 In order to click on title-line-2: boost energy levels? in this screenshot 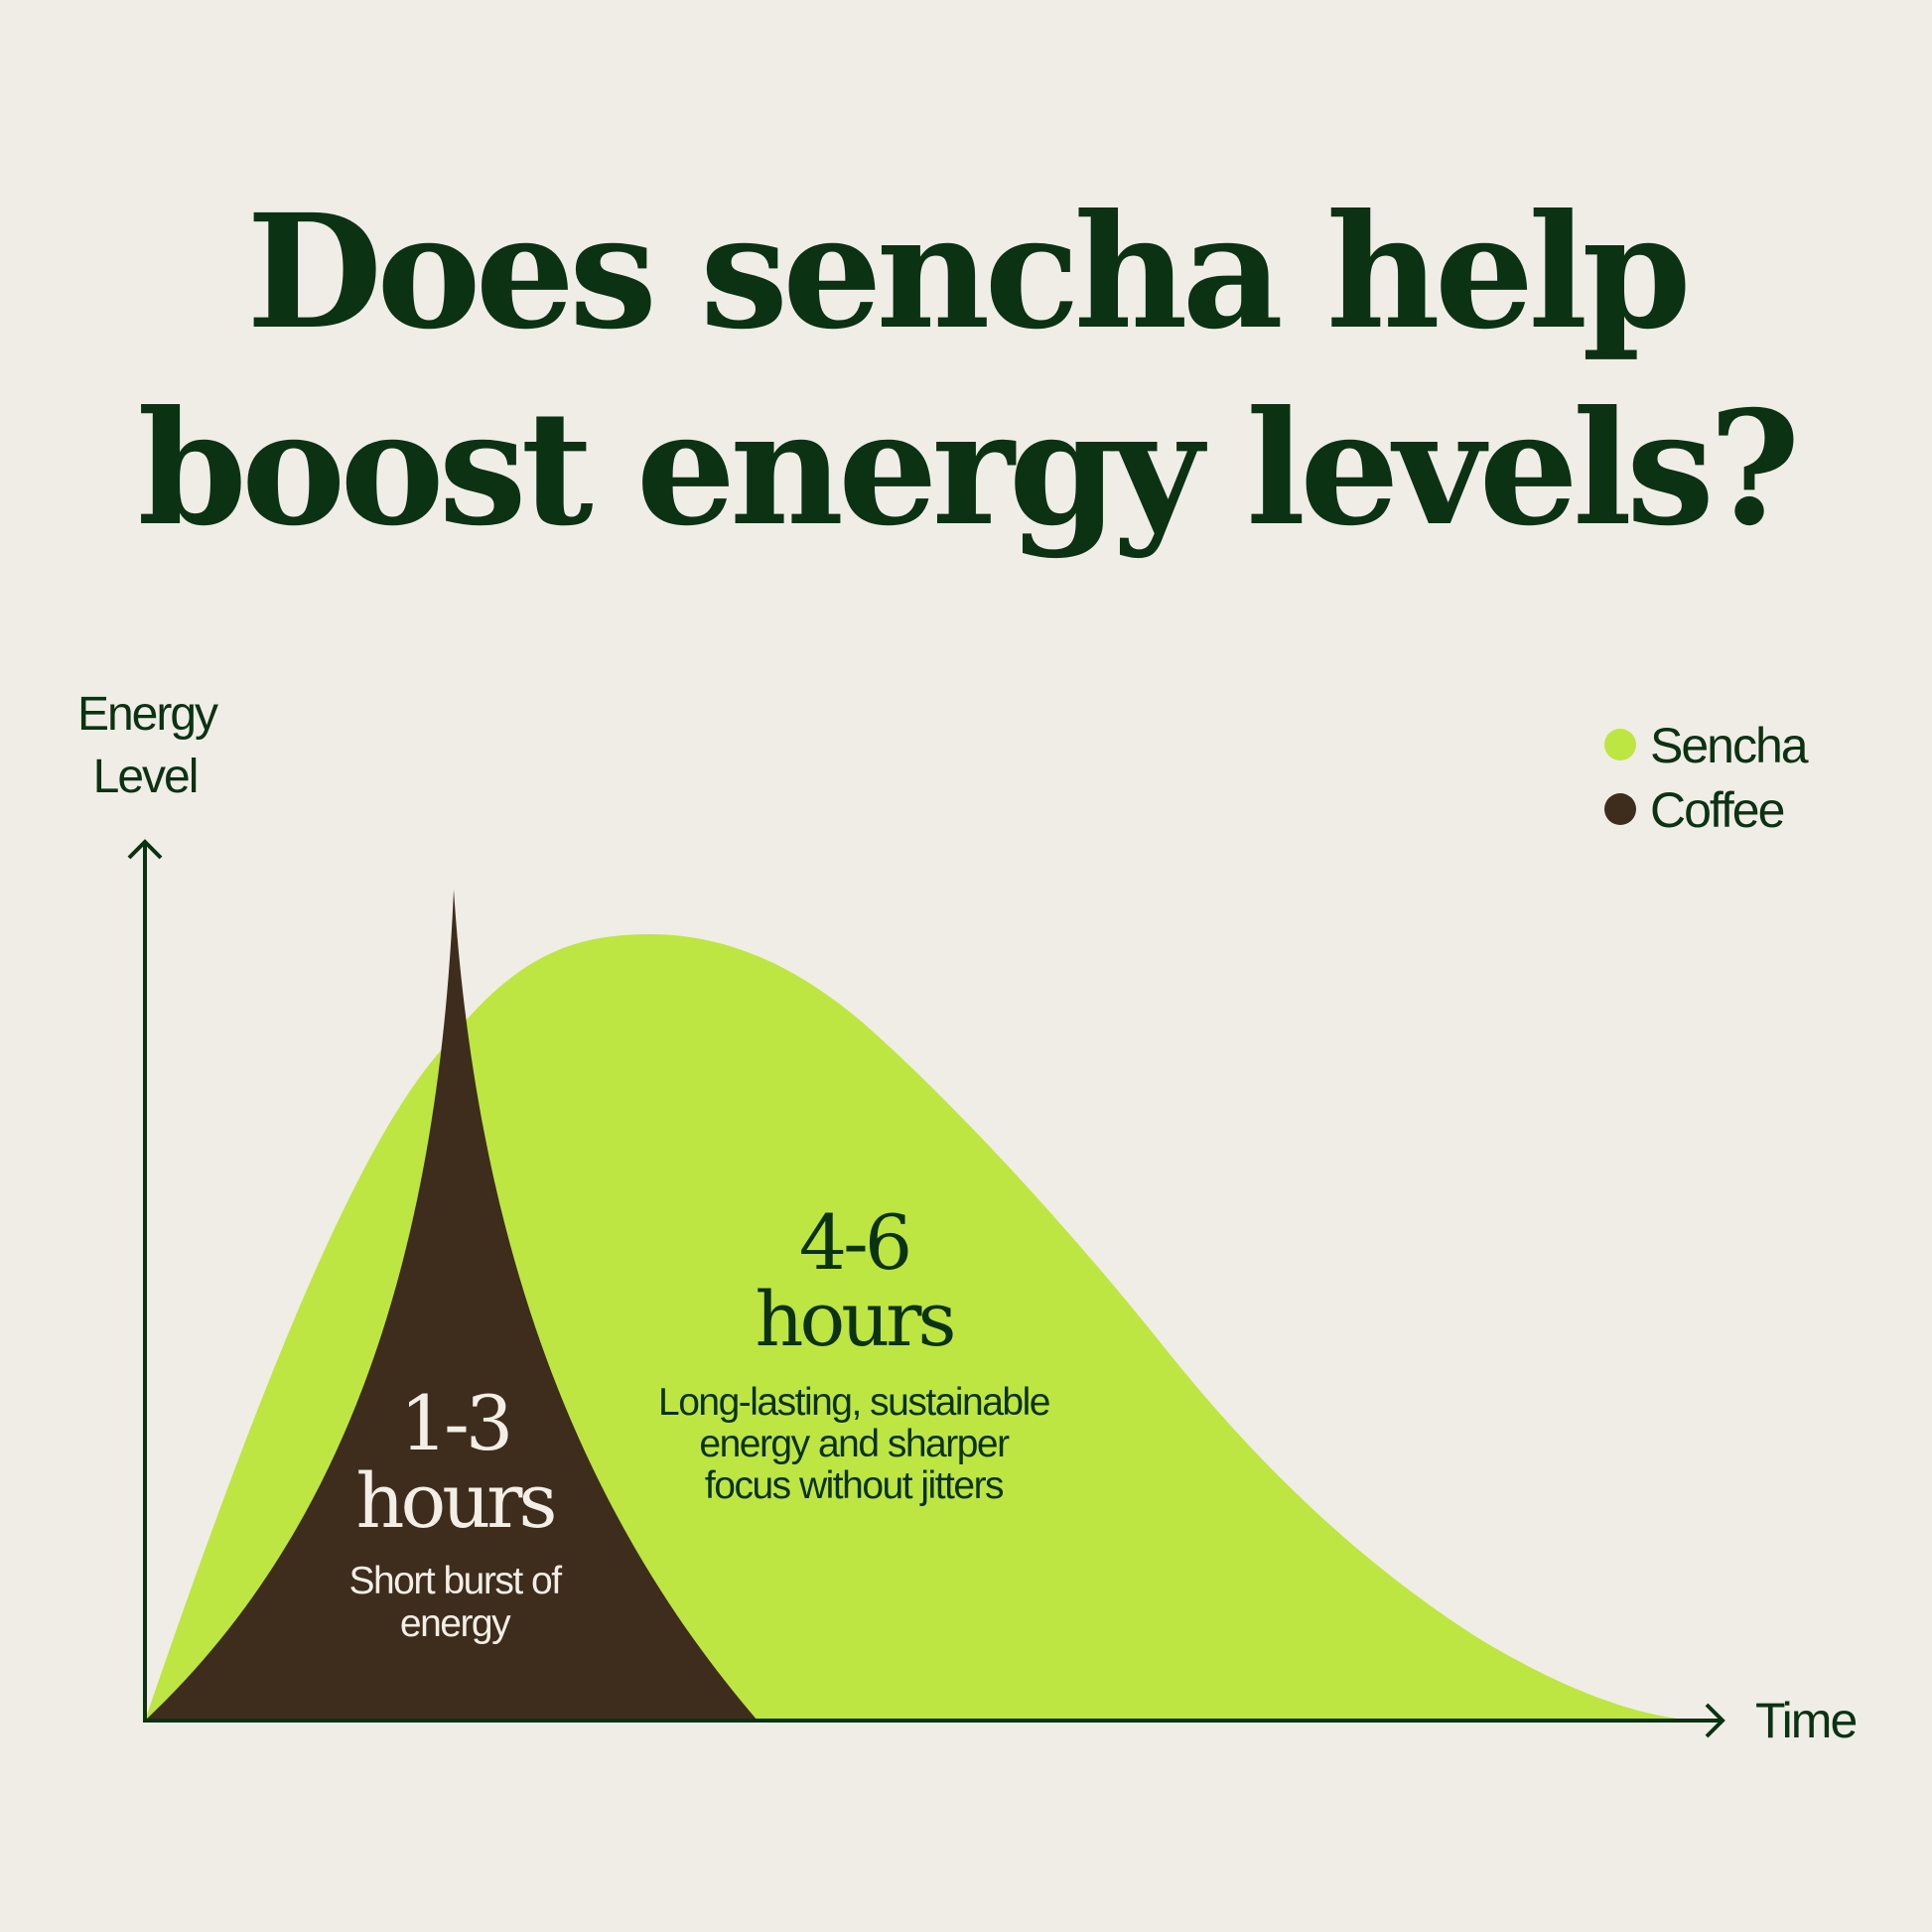, I will do `click(966, 469)`.